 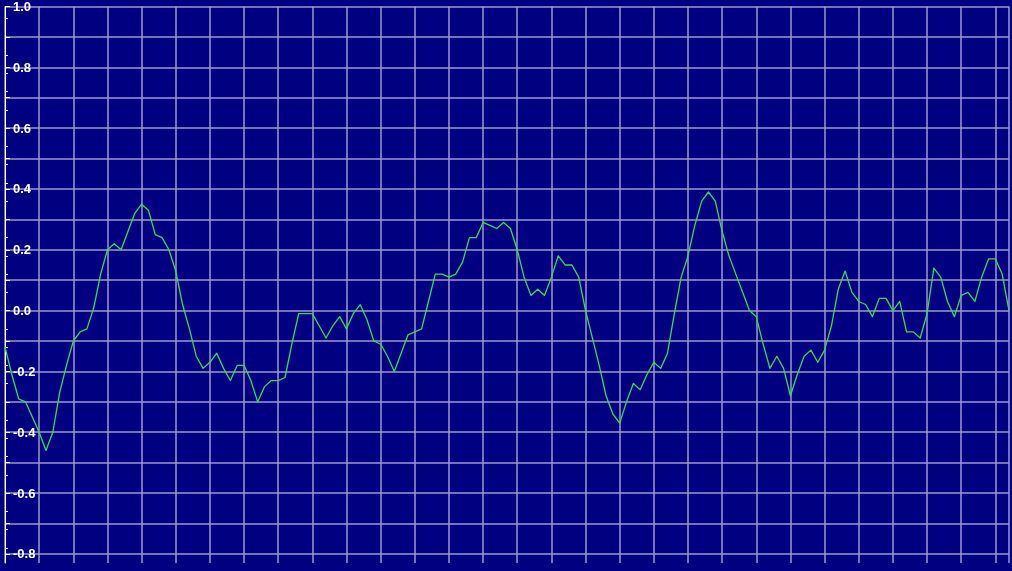 What do you see at coordinates (22, 250) in the screenshot?
I see `y-tick-label: 0.2` at bounding box center [22, 250].